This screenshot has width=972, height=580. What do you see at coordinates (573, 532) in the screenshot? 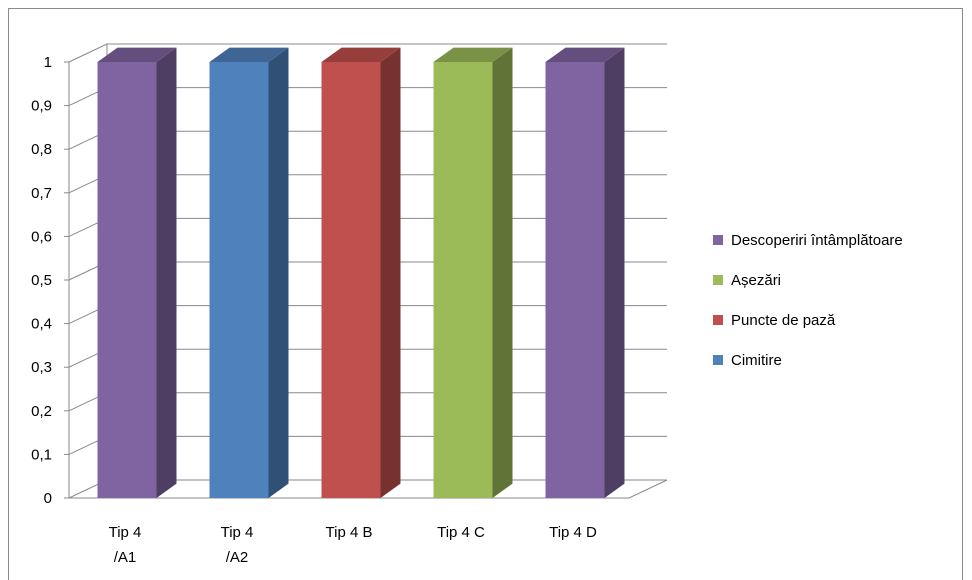
I see `x-category-label: Tip 4 D` at bounding box center [573, 532].